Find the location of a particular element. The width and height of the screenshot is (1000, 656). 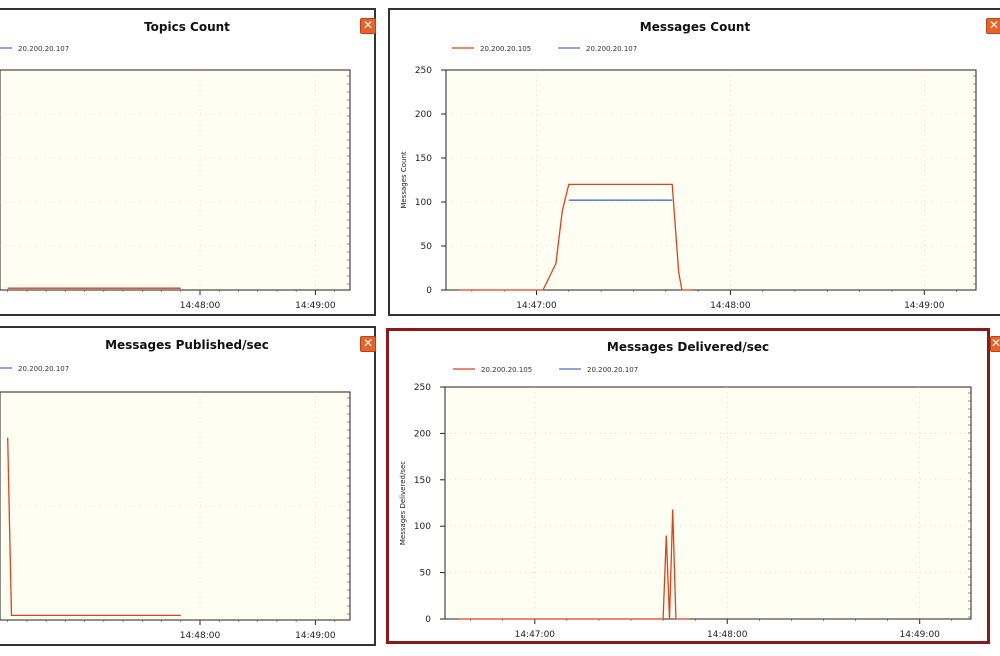

plot-area is located at coordinates (175, 180).